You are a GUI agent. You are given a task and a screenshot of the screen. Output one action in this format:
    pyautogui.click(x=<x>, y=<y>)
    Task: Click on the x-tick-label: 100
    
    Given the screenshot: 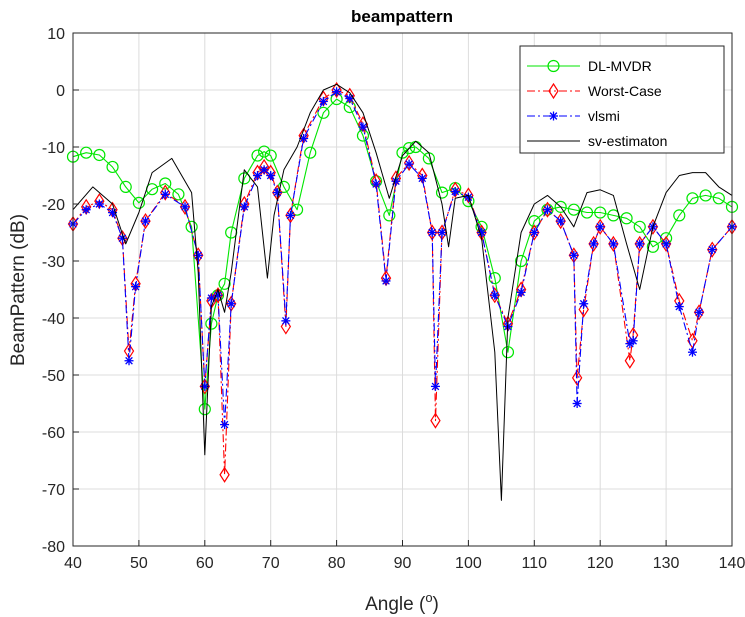 What is the action you would take?
    pyautogui.click(x=468, y=563)
    